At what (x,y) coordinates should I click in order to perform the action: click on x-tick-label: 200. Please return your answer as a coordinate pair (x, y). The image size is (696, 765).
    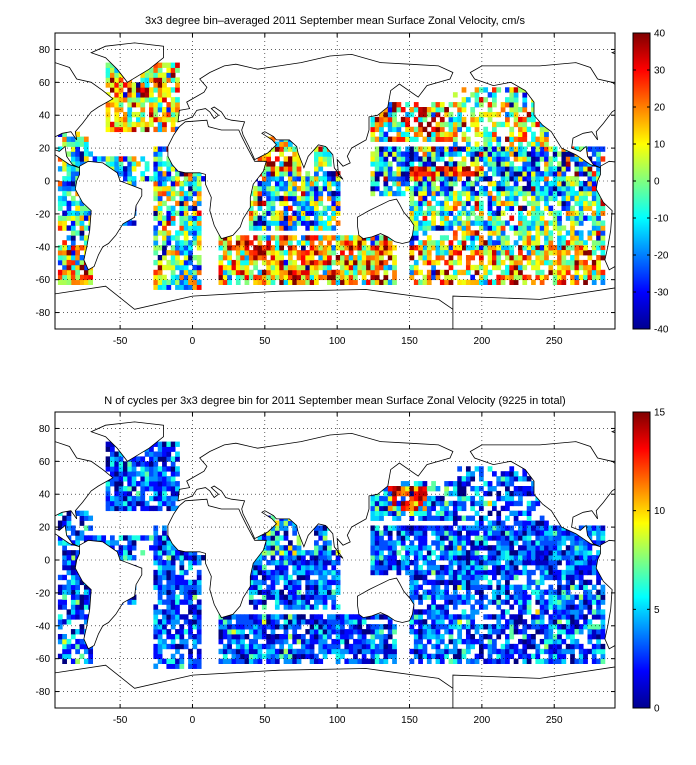
    Looking at the image, I should click on (482, 341).